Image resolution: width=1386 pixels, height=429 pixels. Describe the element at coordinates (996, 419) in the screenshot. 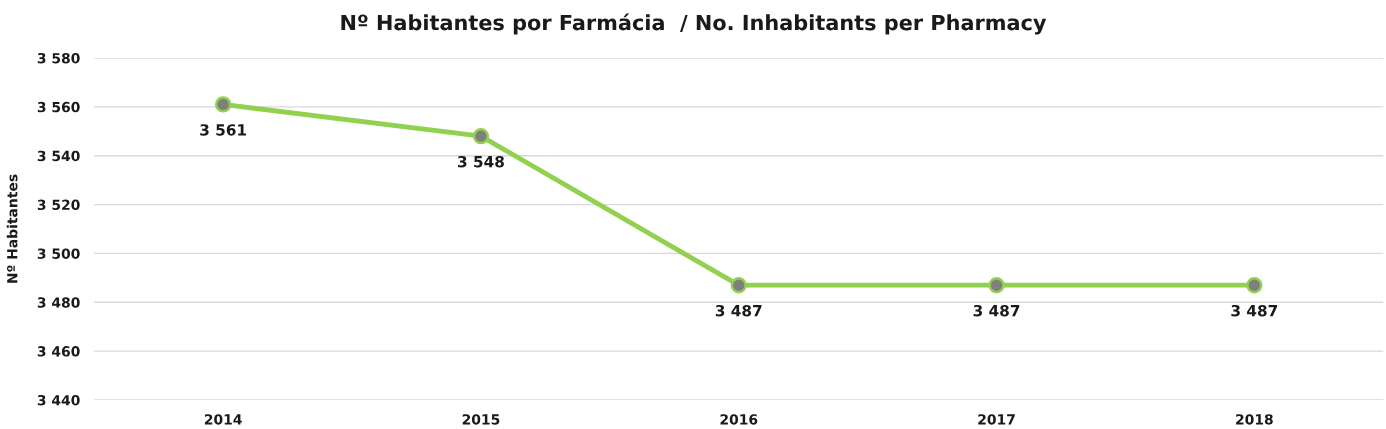

I see `x-tick-label: 2017` at that location.